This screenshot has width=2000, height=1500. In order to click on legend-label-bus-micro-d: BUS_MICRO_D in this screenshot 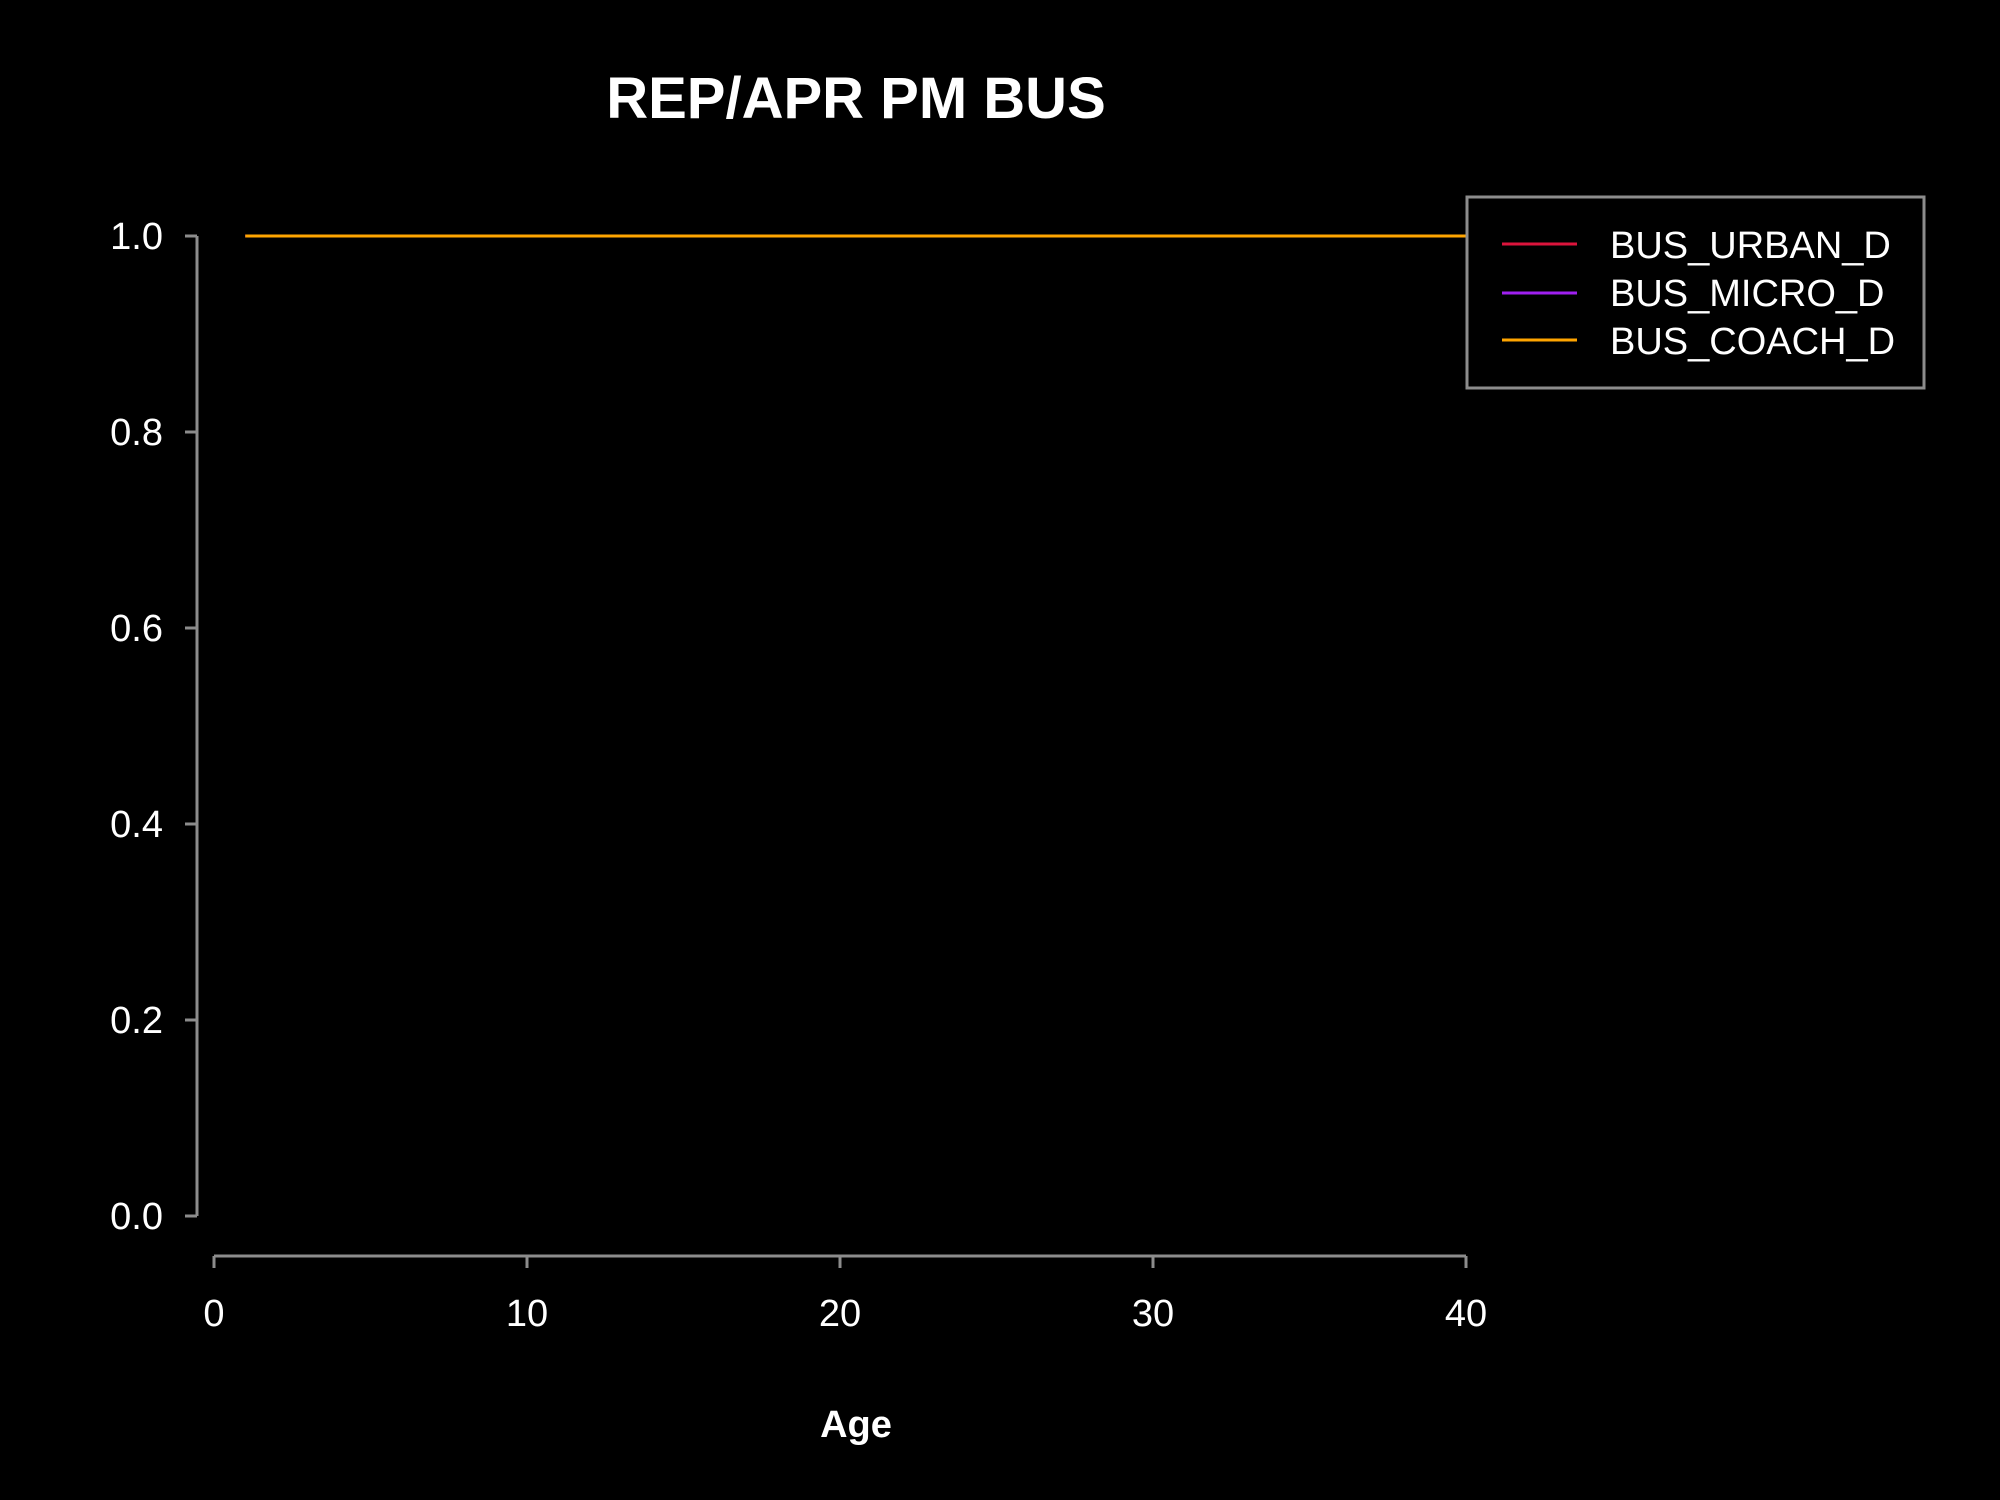, I will do `click(1747, 294)`.